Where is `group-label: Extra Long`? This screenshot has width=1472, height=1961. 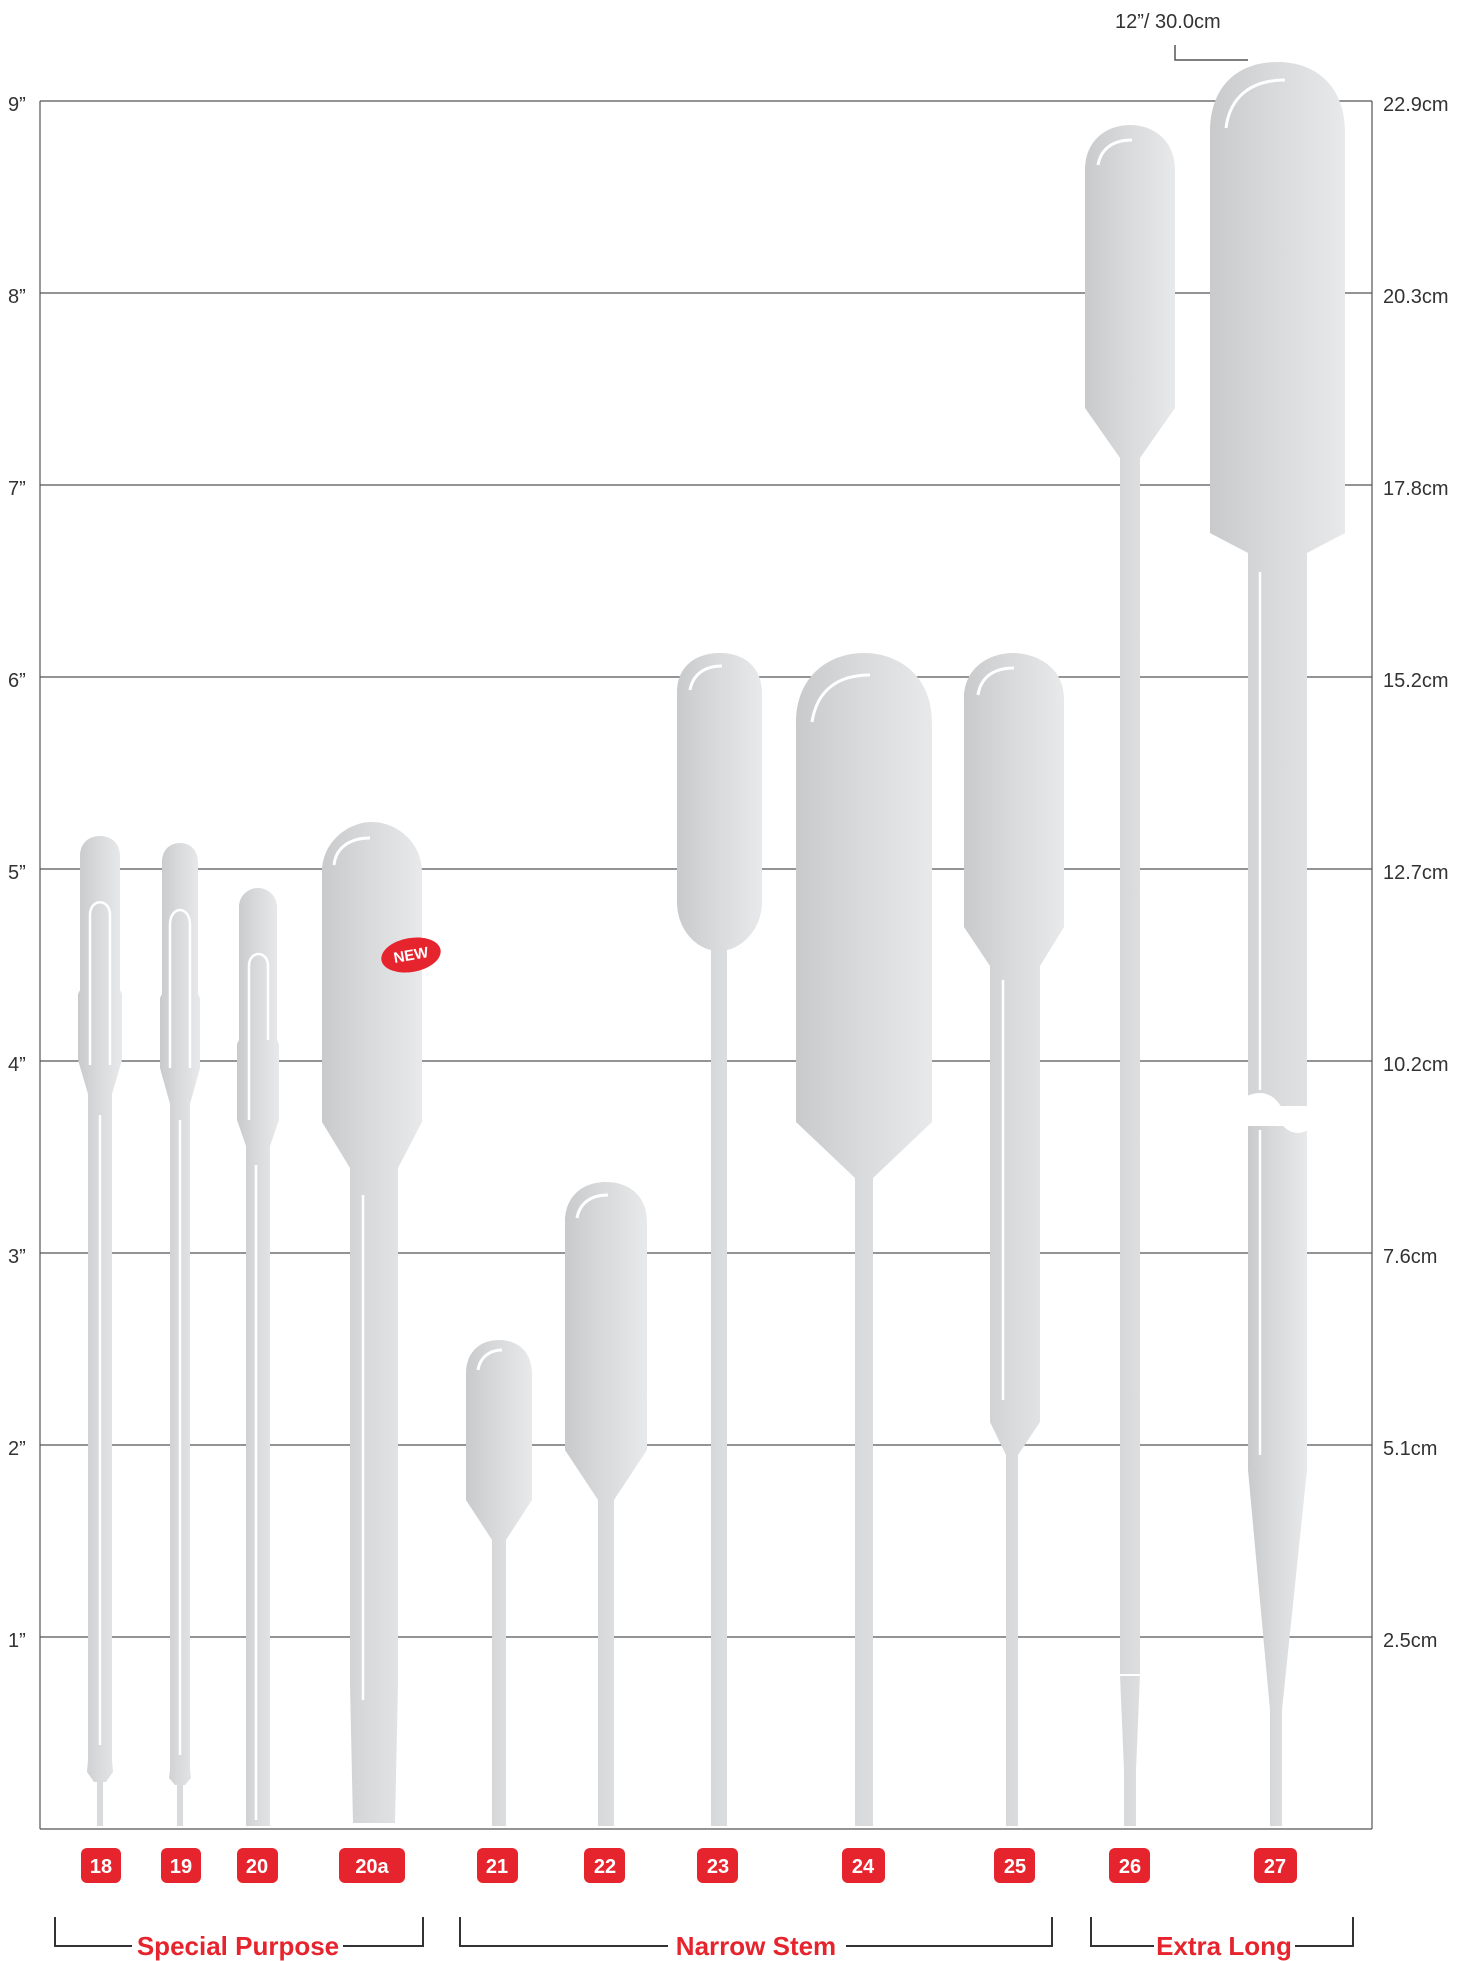
group-label: Extra Long is located at coordinates (1224, 1946).